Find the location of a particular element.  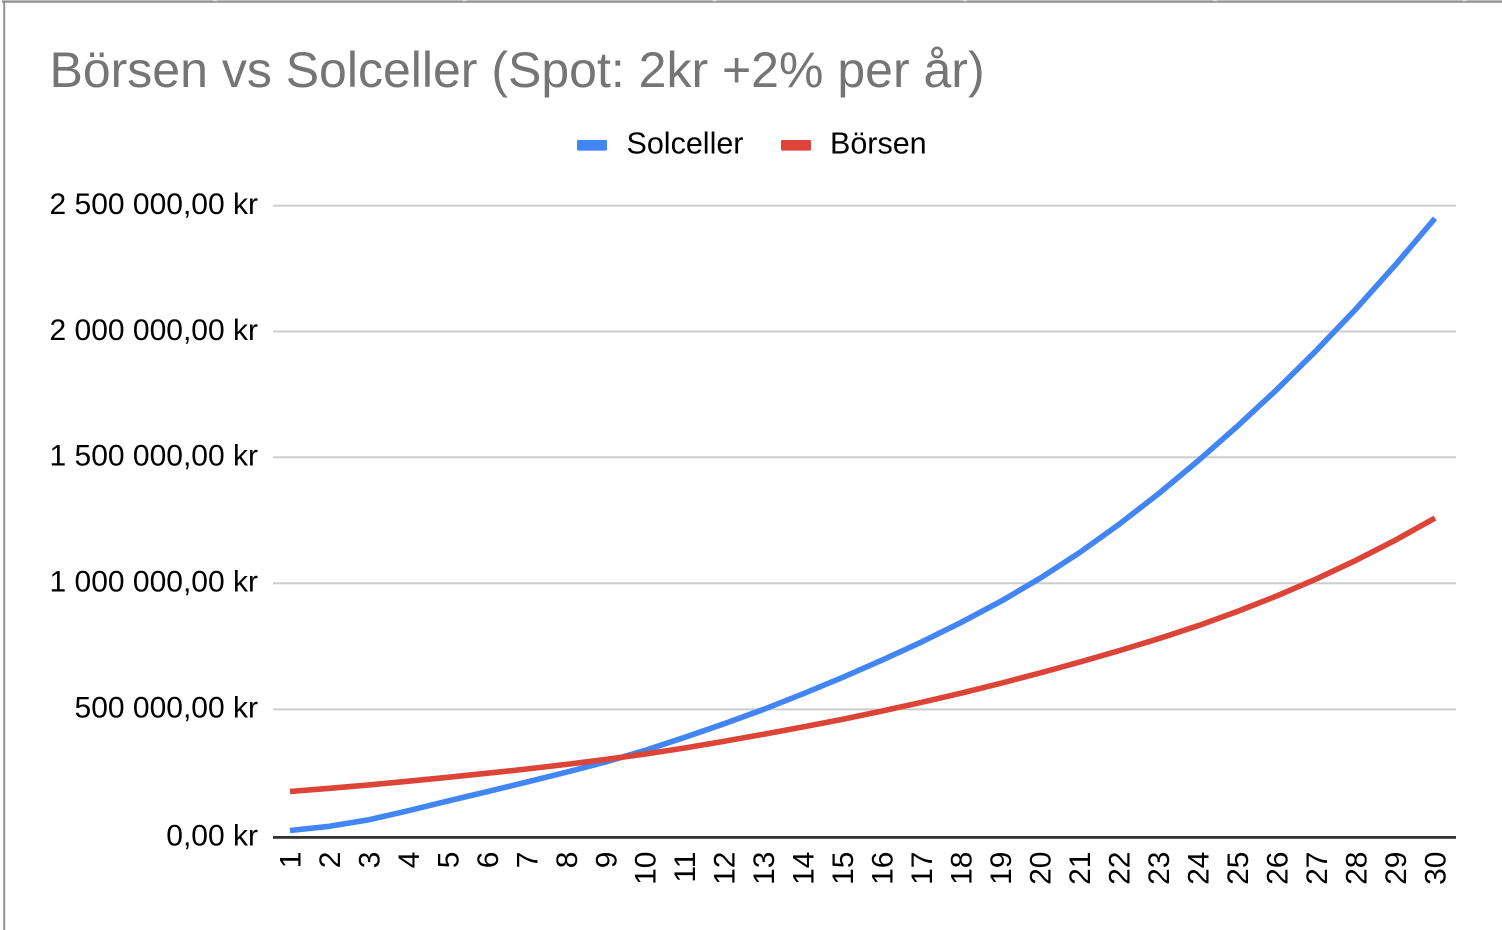

svg-text: 2 500 000,00 kr is located at coordinates (154, 204).